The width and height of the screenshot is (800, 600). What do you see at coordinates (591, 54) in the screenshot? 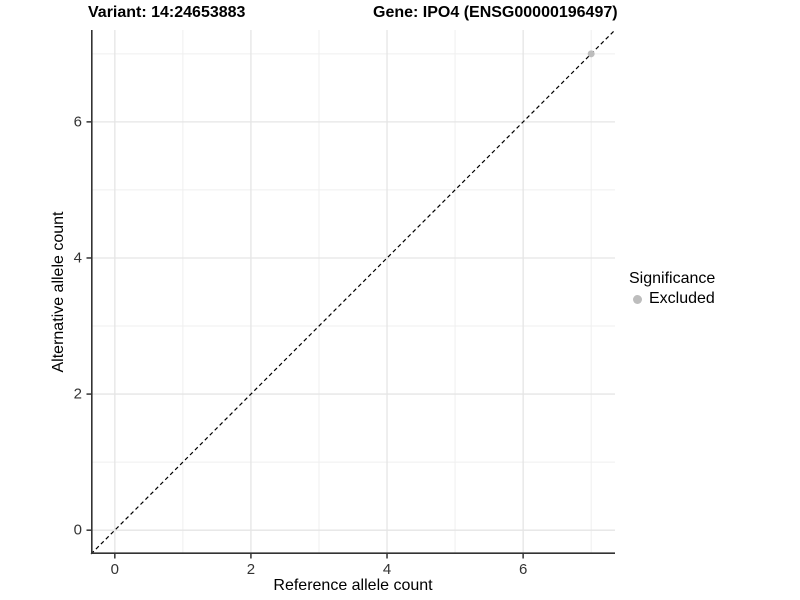
I see `data-point` at bounding box center [591, 54].